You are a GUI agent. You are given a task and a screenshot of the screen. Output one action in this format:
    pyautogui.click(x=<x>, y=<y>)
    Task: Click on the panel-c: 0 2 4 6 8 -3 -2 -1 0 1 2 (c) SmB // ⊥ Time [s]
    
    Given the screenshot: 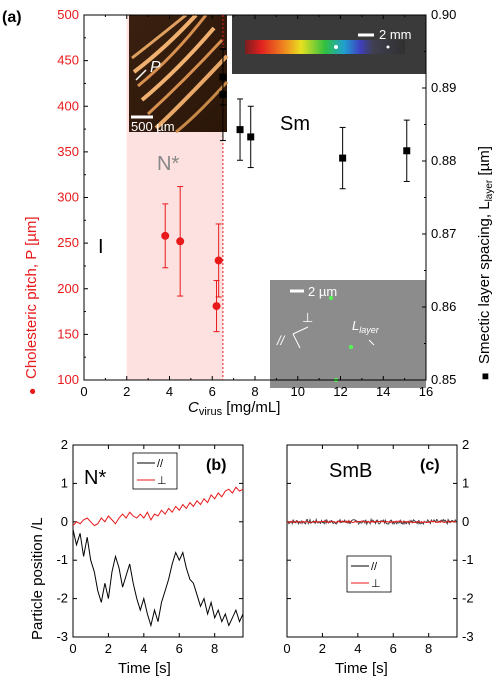 What is the action you would take?
    pyautogui.click(x=378, y=557)
    